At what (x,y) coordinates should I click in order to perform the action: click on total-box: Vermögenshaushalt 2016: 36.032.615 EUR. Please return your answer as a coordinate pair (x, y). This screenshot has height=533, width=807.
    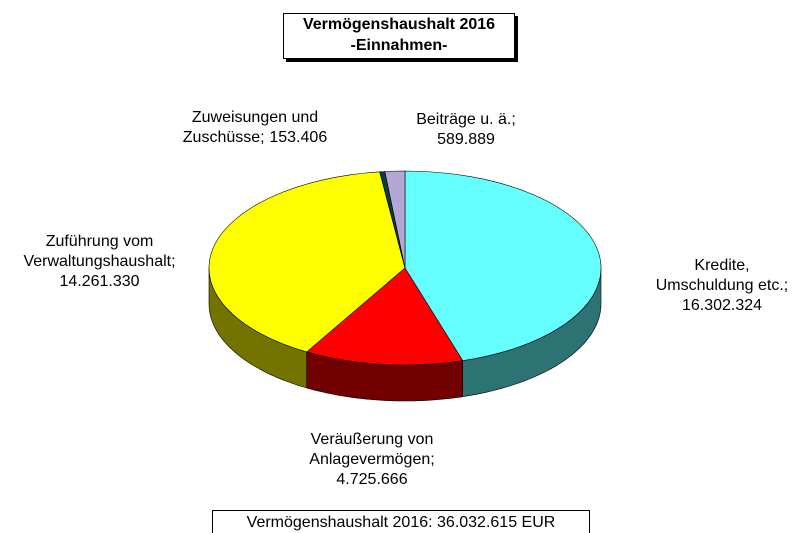
    Looking at the image, I should click on (401, 521).